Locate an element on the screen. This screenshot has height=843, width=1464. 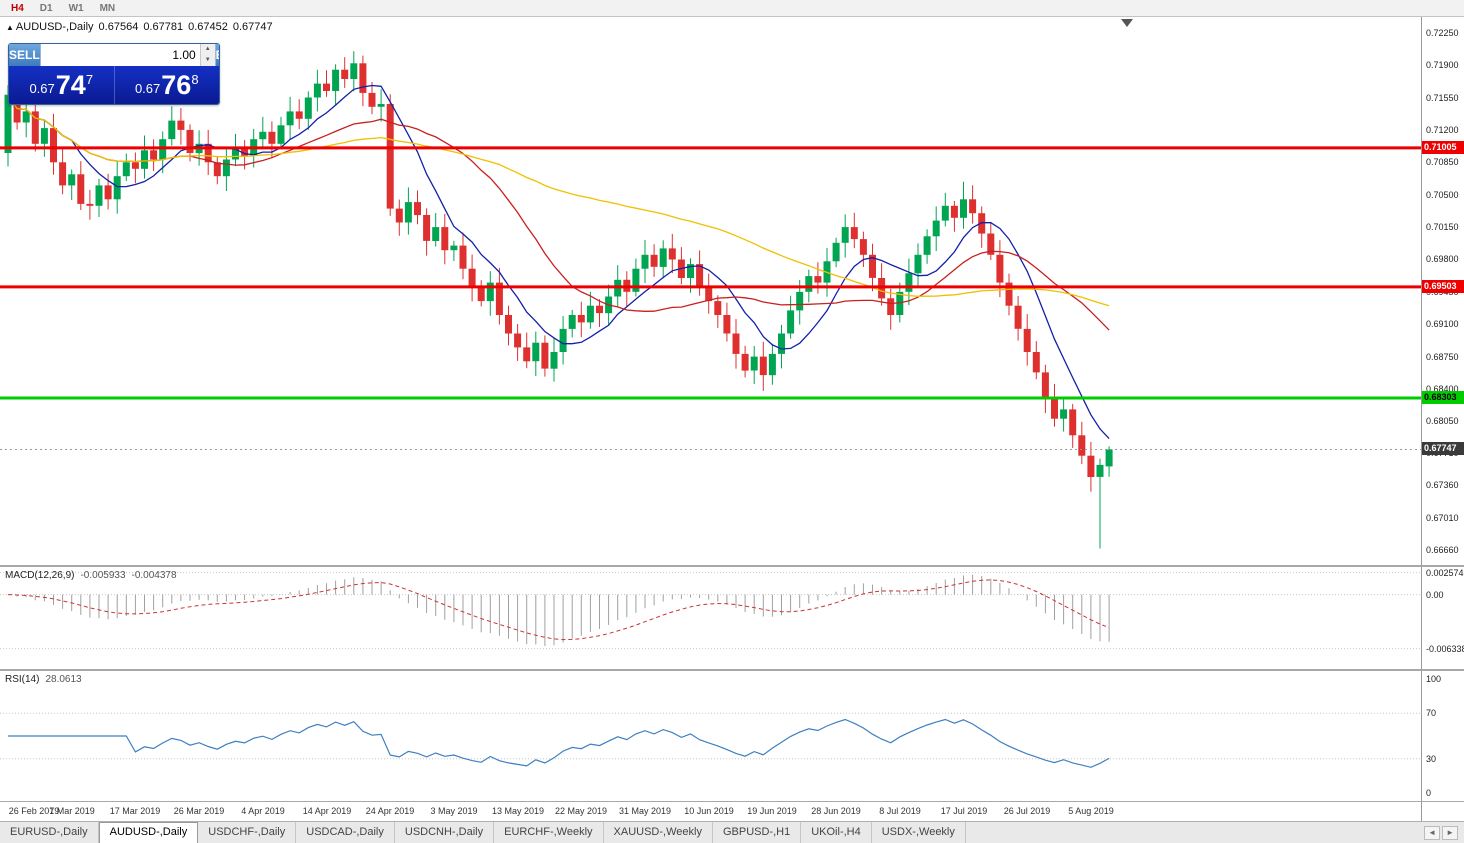
price-scale-label: 0.69800 is located at coordinates (1442, 259).